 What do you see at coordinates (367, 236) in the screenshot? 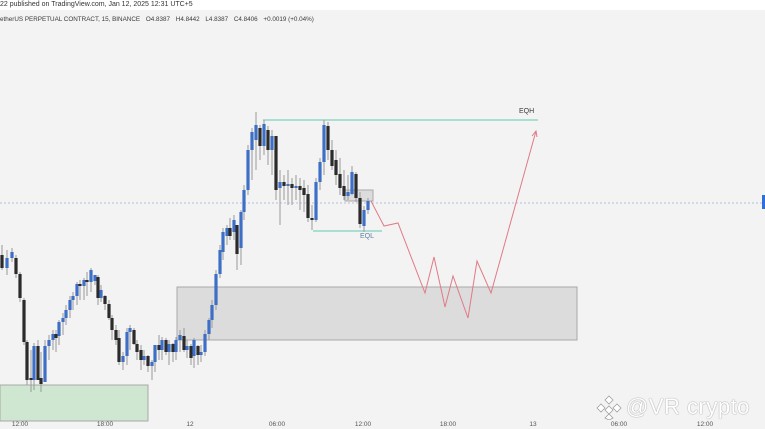
I see `eql-label: EQL` at bounding box center [367, 236].